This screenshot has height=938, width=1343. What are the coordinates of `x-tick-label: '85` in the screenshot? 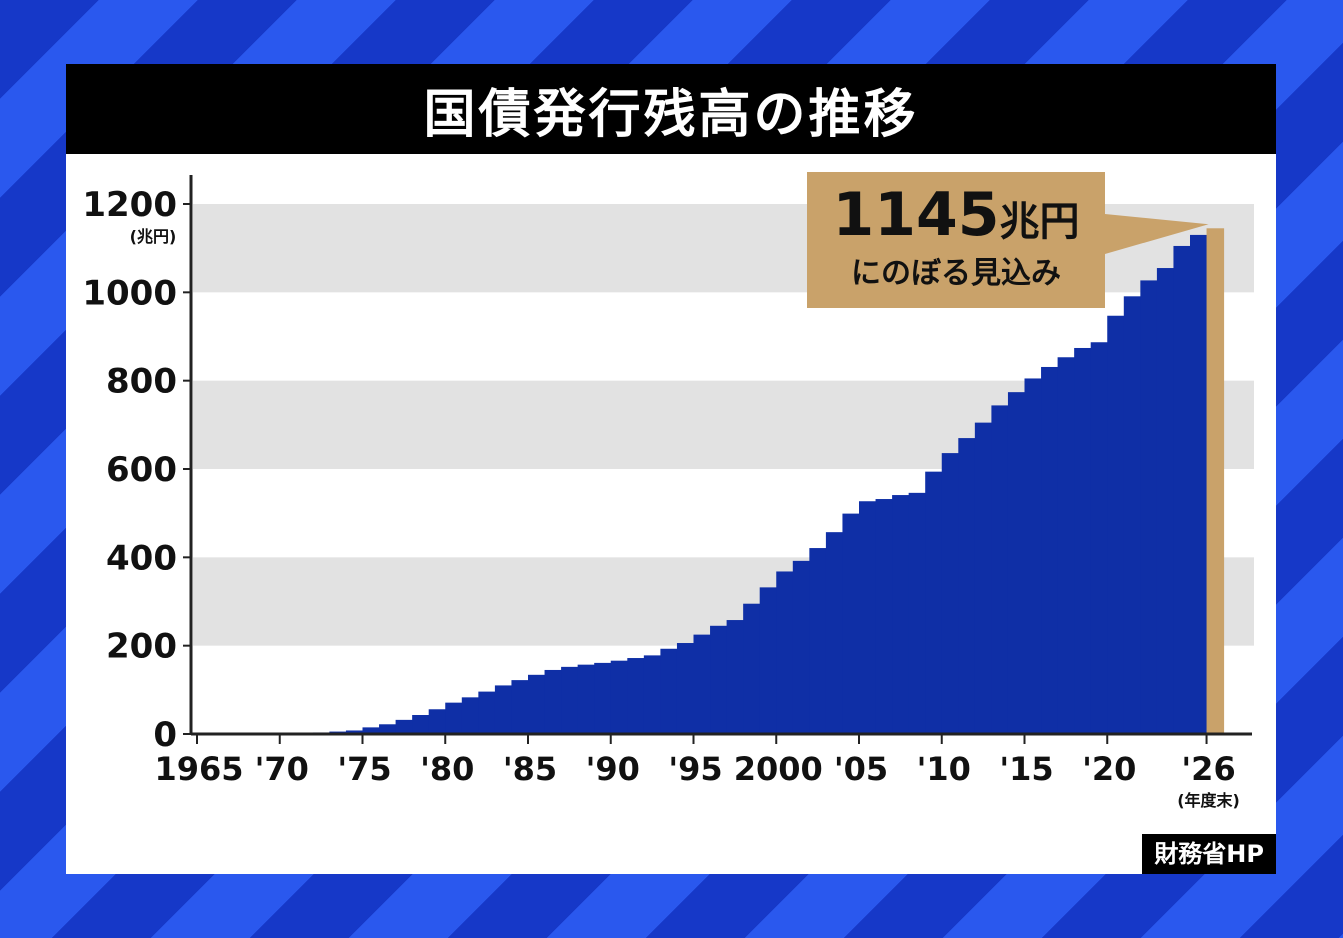 It's located at (530, 769).